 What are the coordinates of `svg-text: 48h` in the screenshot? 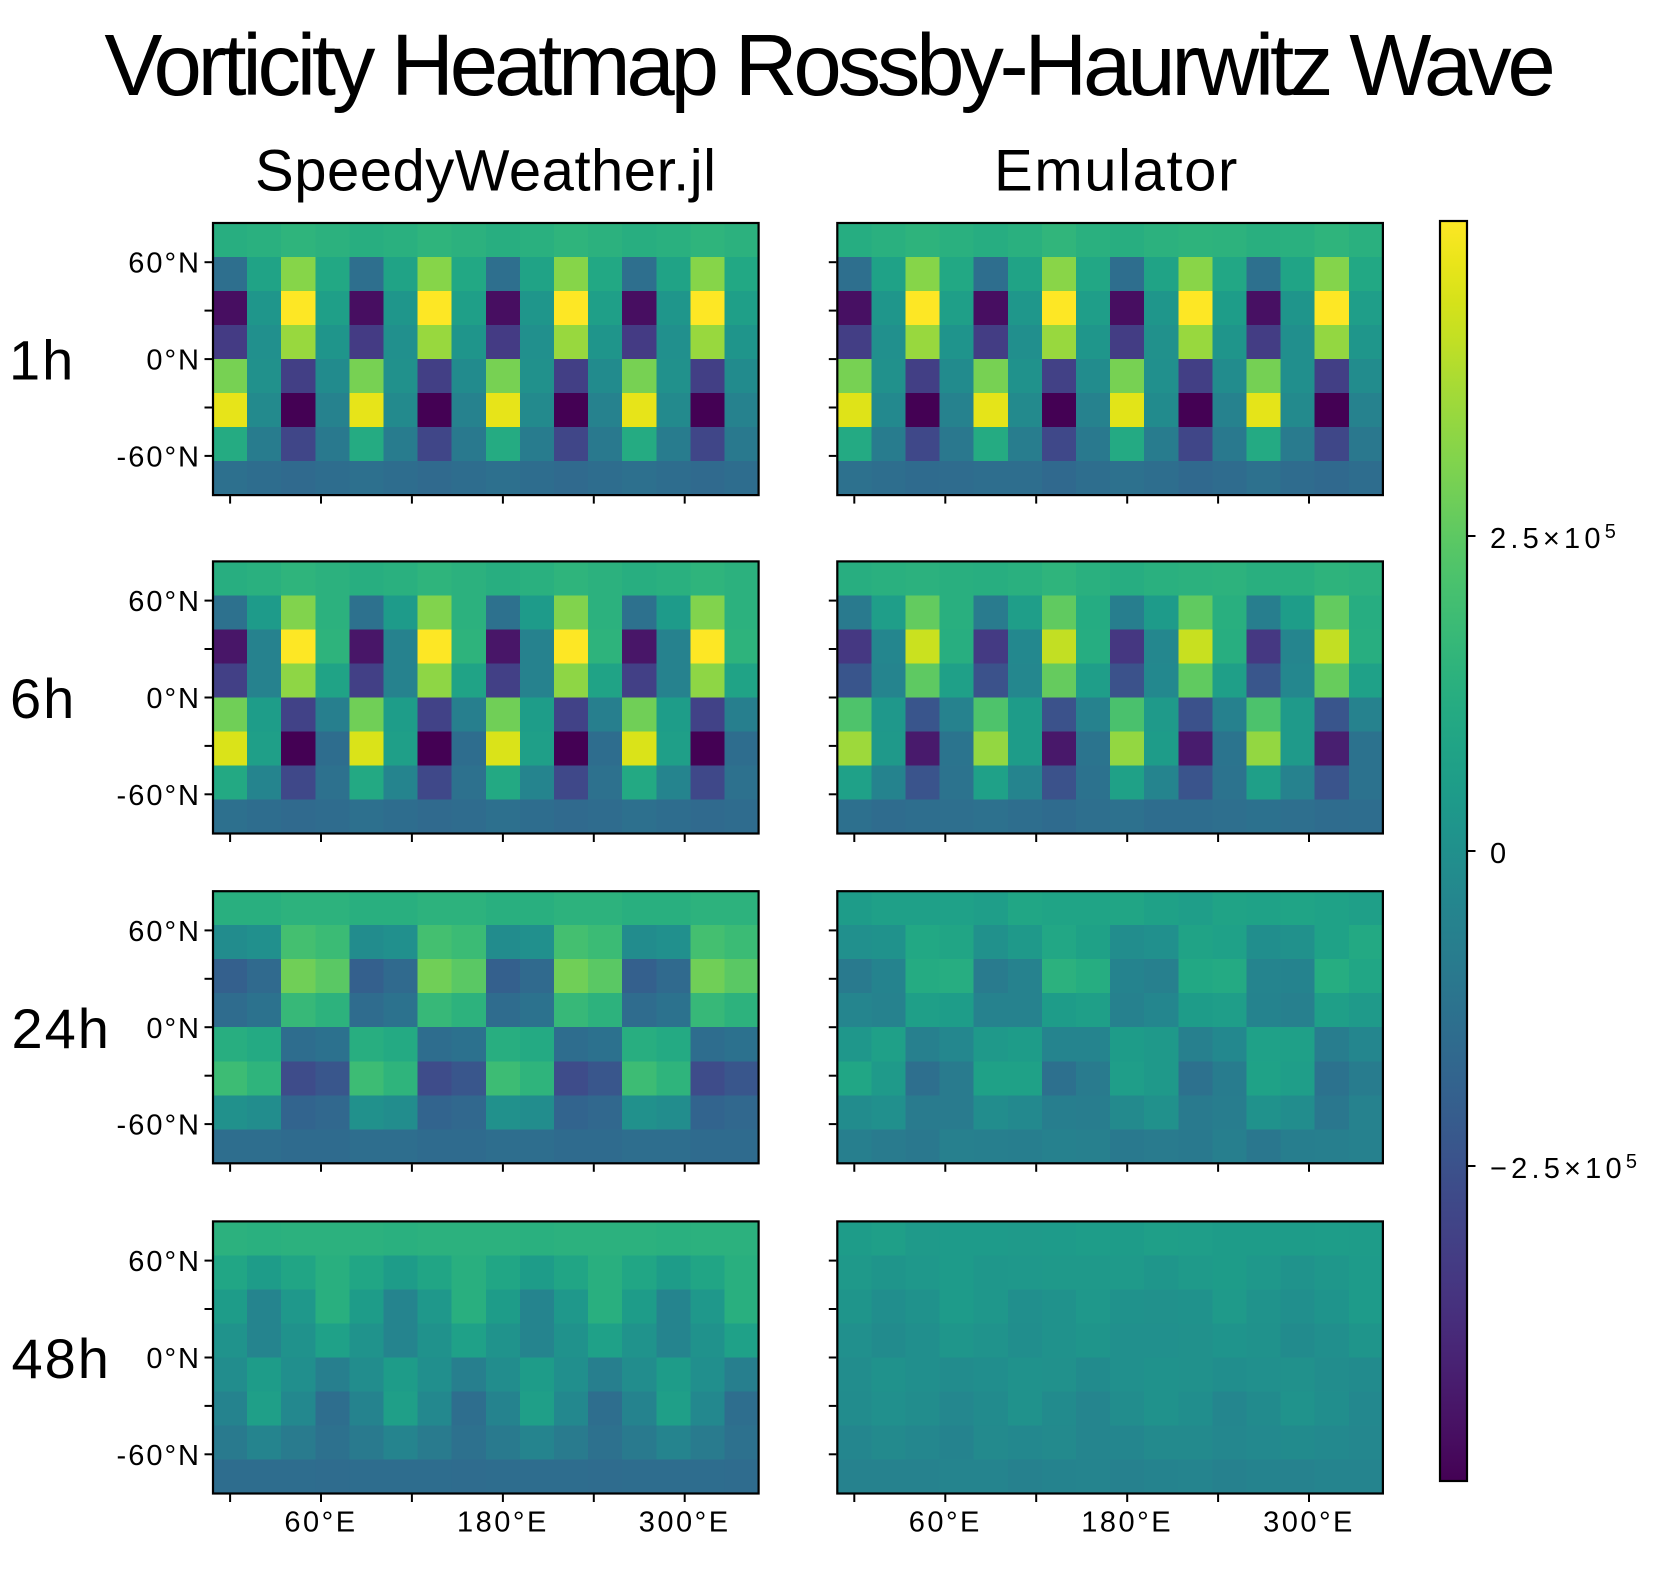 It's located at (61, 1358).